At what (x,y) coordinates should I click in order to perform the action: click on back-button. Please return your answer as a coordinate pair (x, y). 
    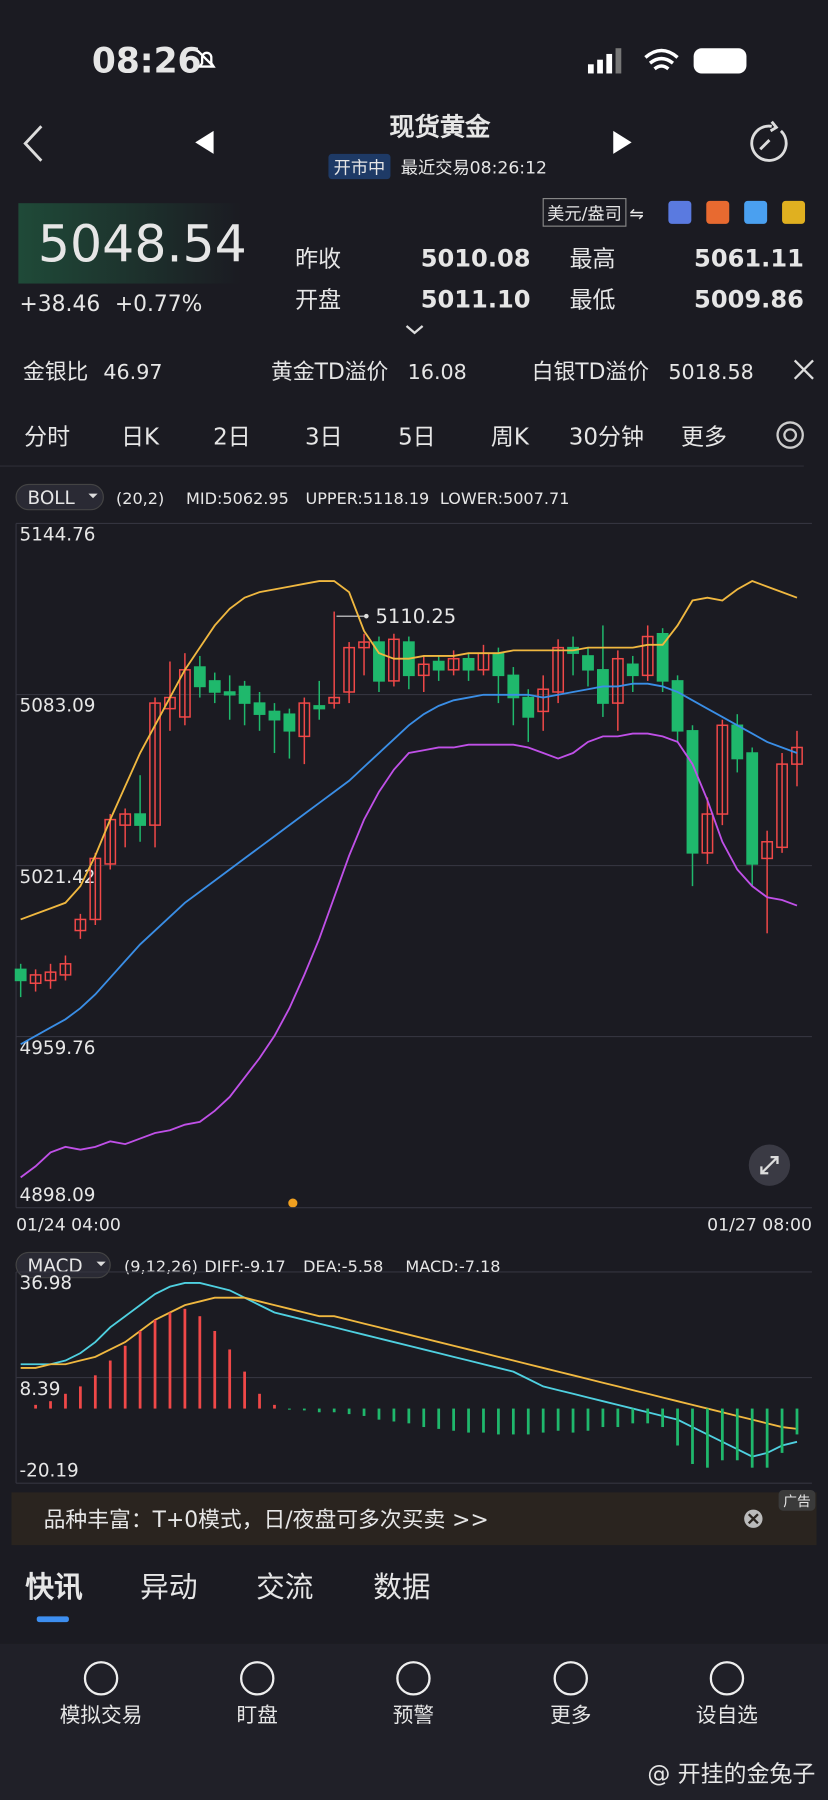
    Looking at the image, I should click on (33, 143).